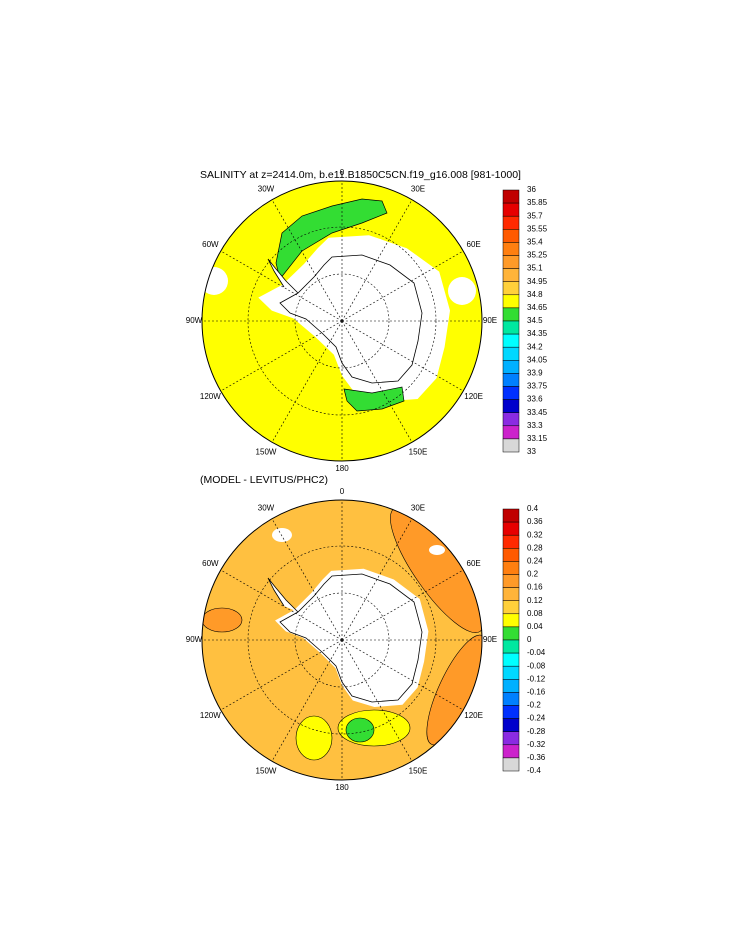 This screenshot has height=945, width=733. I want to click on colorbar-label: 35.55, so click(537, 228).